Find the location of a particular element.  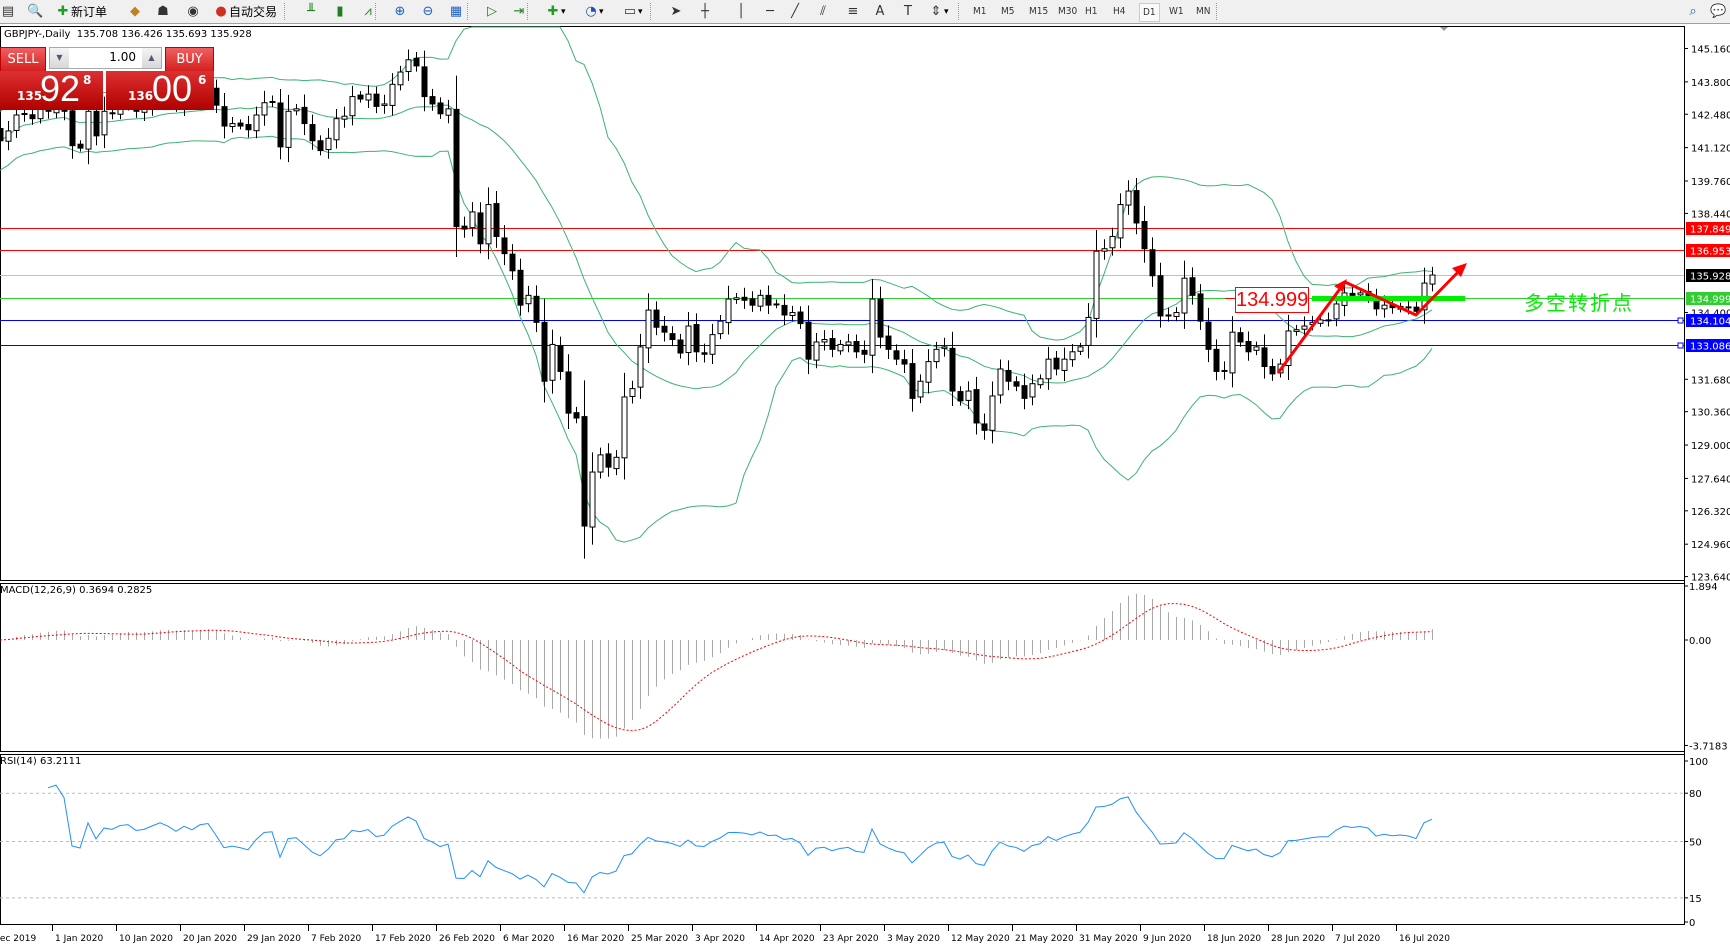

metaeditor-button: ◆ is located at coordinates (135, 11).